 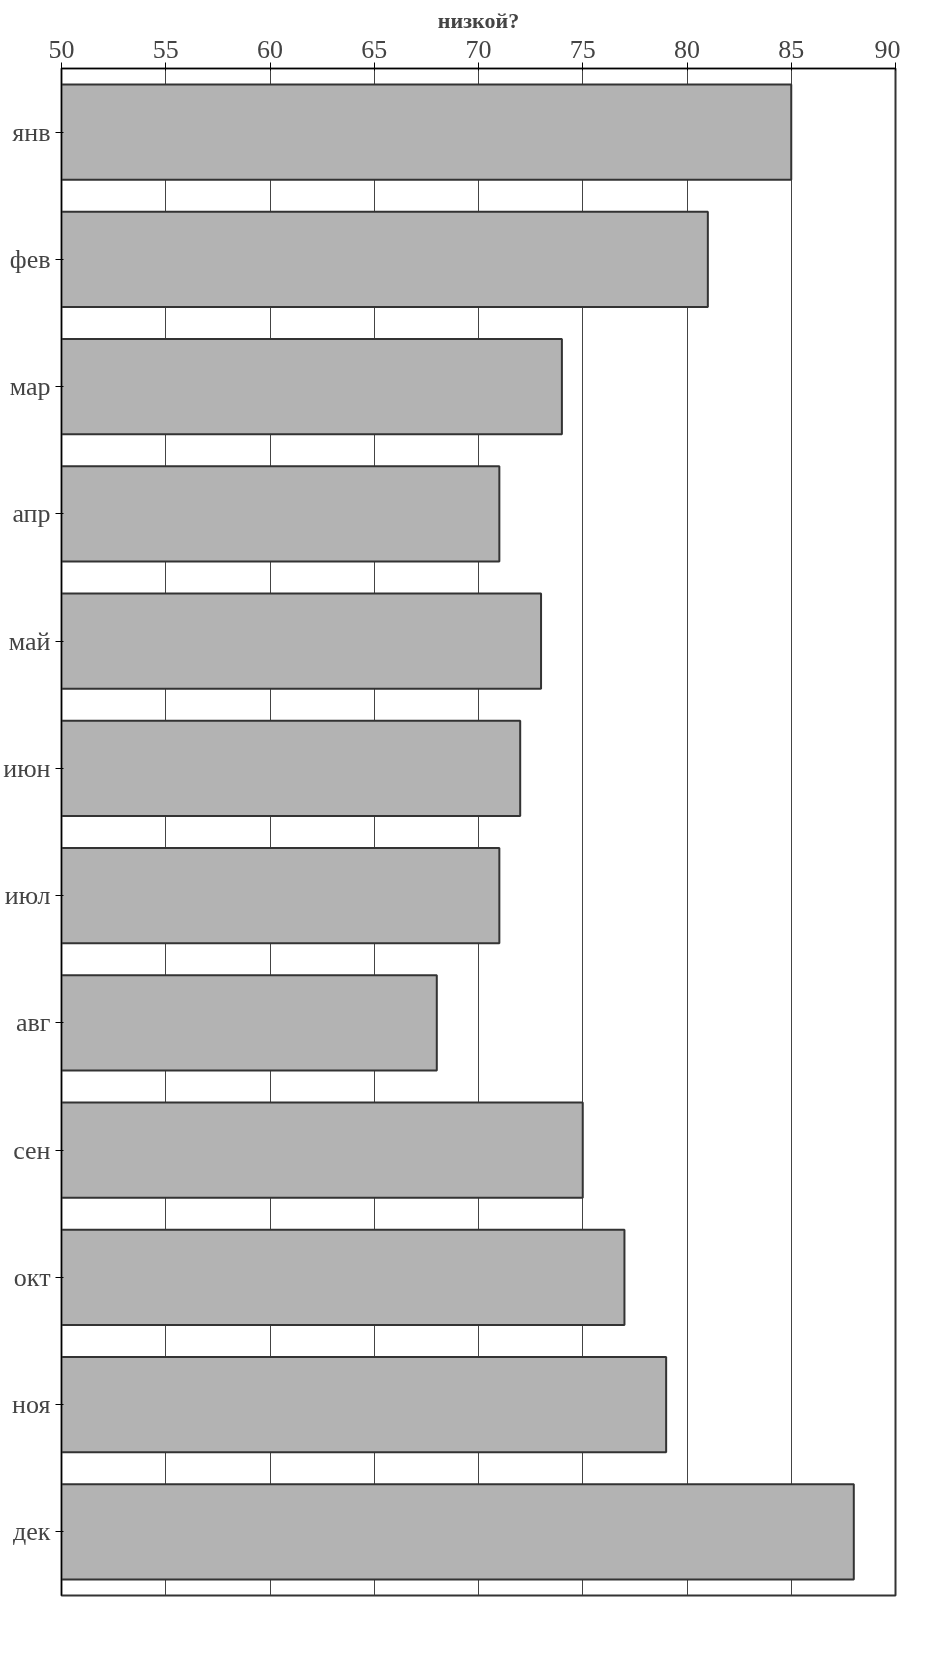 What do you see at coordinates (31, 514) in the screenshot?
I see `y-tick-label: апр` at bounding box center [31, 514].